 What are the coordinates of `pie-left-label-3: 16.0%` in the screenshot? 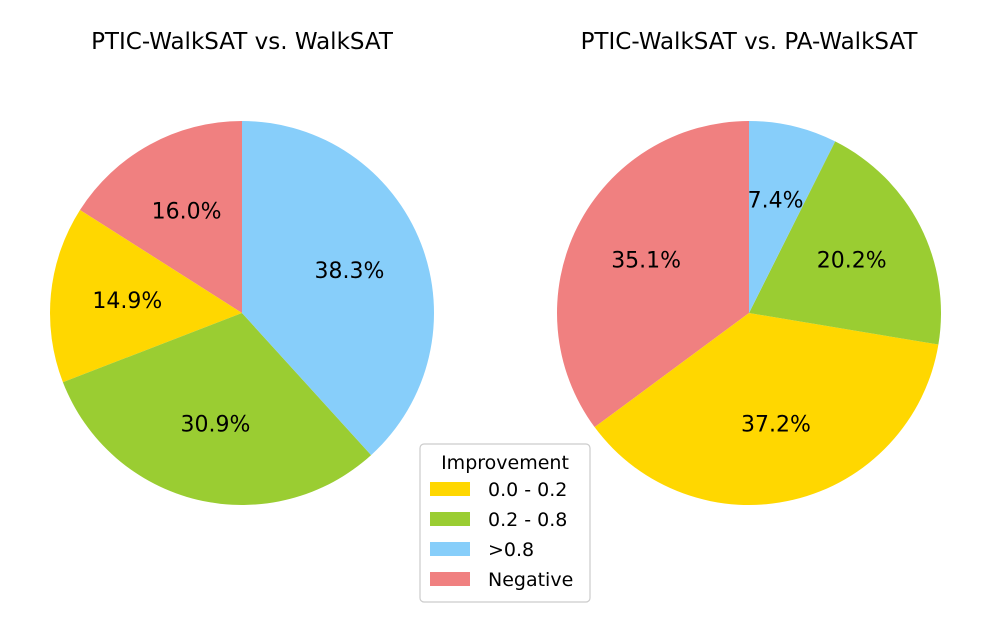 It's located at (187, 212).